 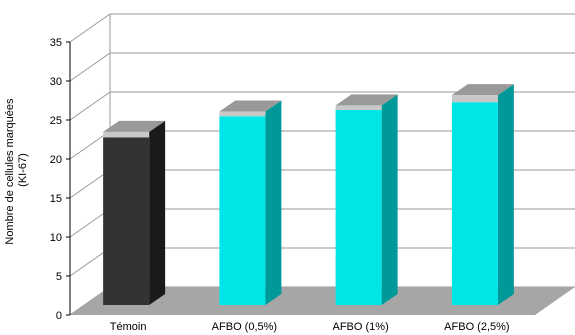 I want to click on floor-plane, so click(x=322, y=301).